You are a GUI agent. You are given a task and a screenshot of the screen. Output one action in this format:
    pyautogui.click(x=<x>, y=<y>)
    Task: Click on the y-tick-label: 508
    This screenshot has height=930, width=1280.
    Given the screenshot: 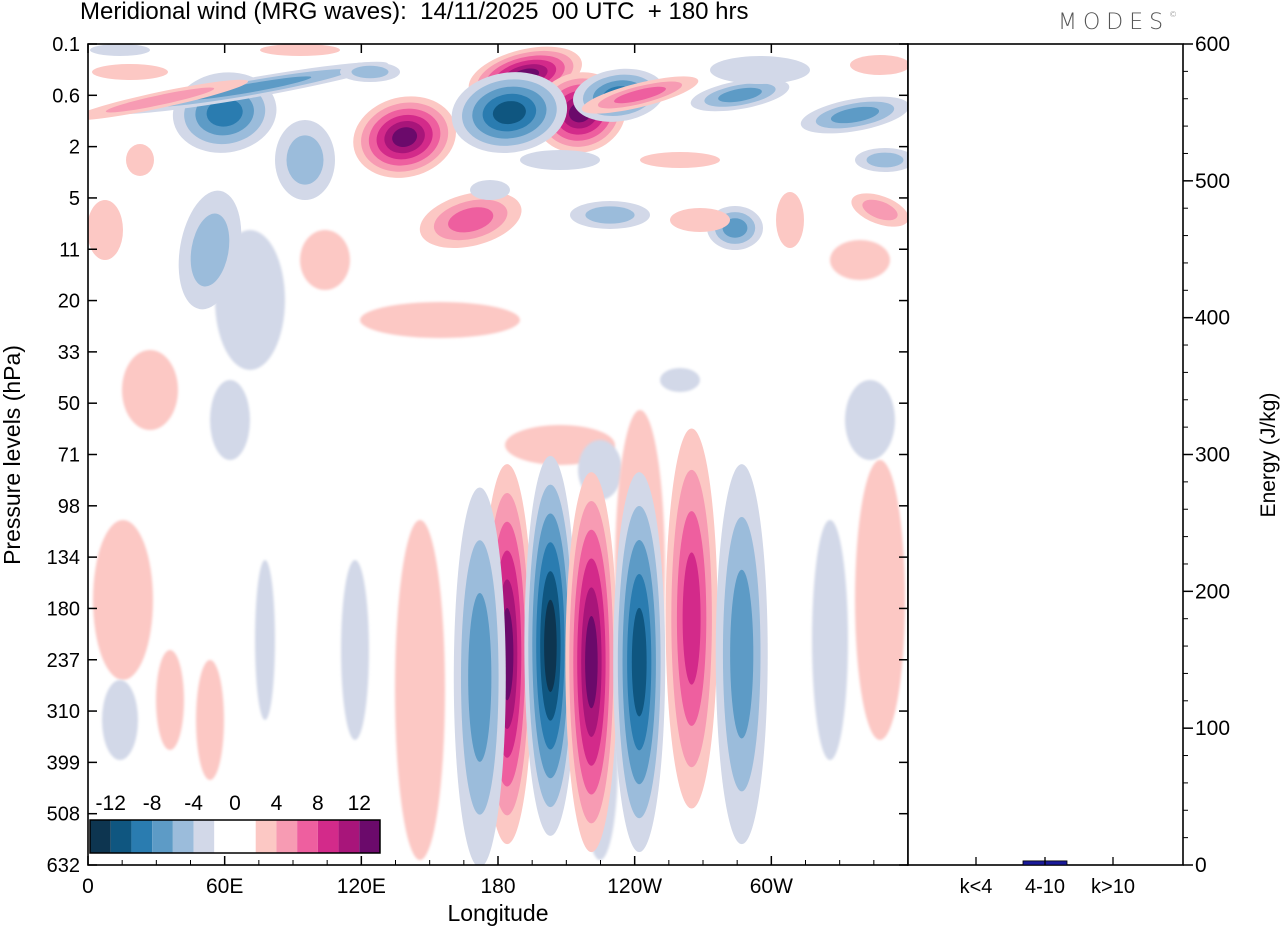 What is the action you would take?
    pyautogui.click(x=63, y=815)
    